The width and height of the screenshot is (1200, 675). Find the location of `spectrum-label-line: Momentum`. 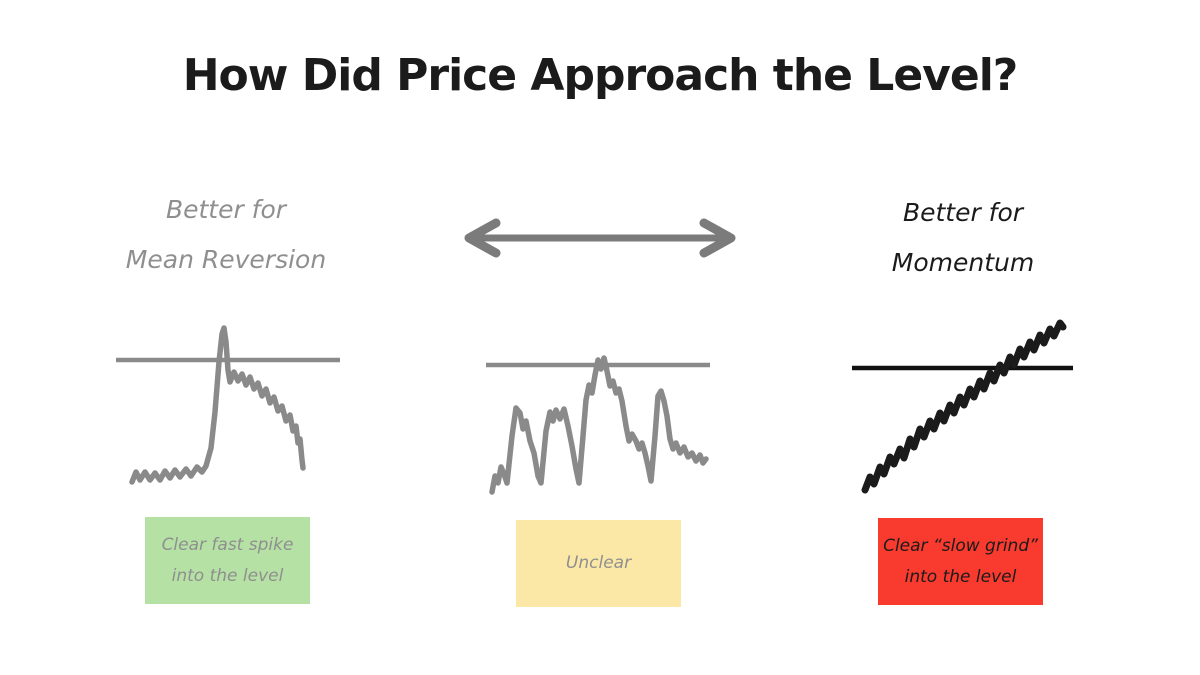

spectrum-label-line: Momentum is located at coordinates (963, 262).